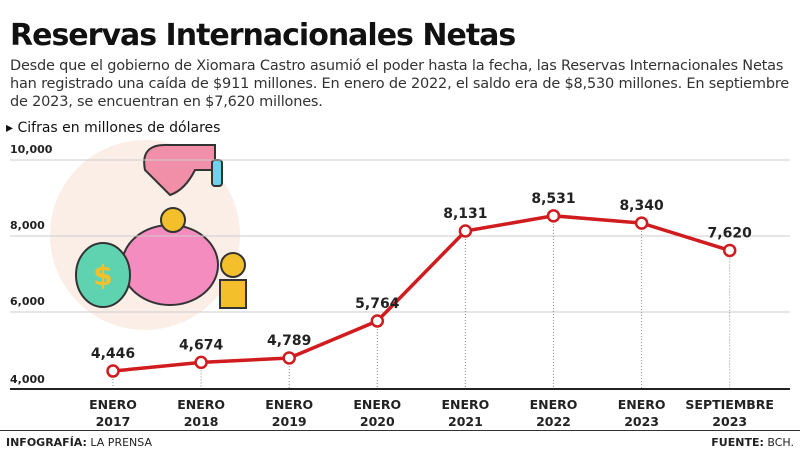 This screenshot has width=800, height=452. I want to click on footer-divider, so click(400, 430).